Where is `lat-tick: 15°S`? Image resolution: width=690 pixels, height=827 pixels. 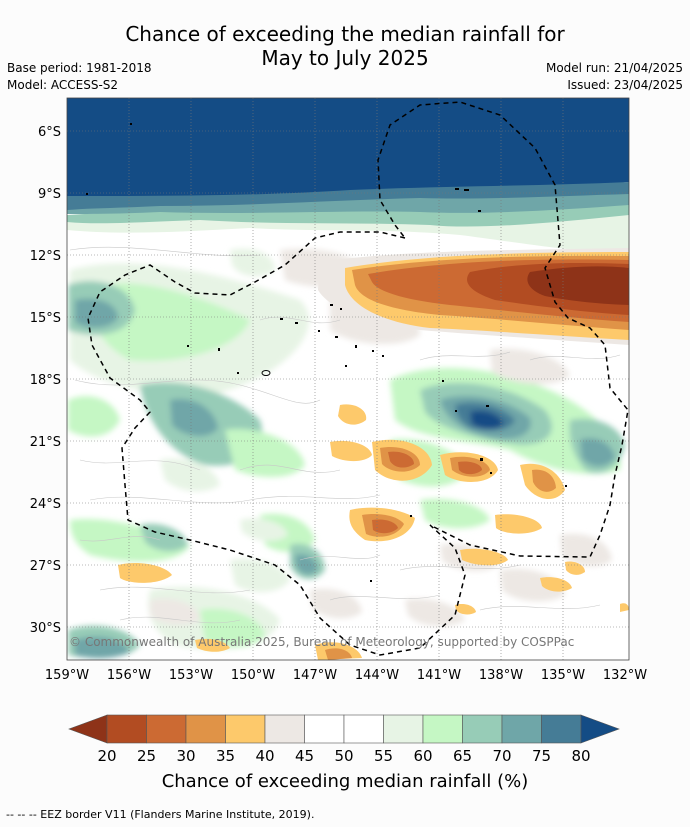 lat-tick: 15°S is located at coordinates (45, 318).